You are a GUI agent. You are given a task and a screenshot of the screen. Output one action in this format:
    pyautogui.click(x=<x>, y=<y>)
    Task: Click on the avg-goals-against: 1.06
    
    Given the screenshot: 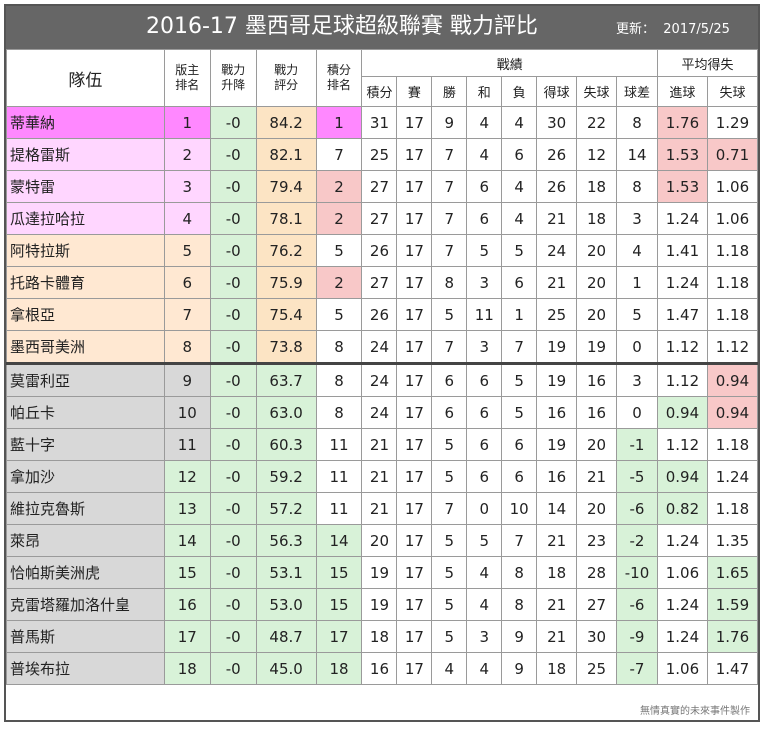 What is the action you would take?
    pyautogui.click(x=732, y=218)
    